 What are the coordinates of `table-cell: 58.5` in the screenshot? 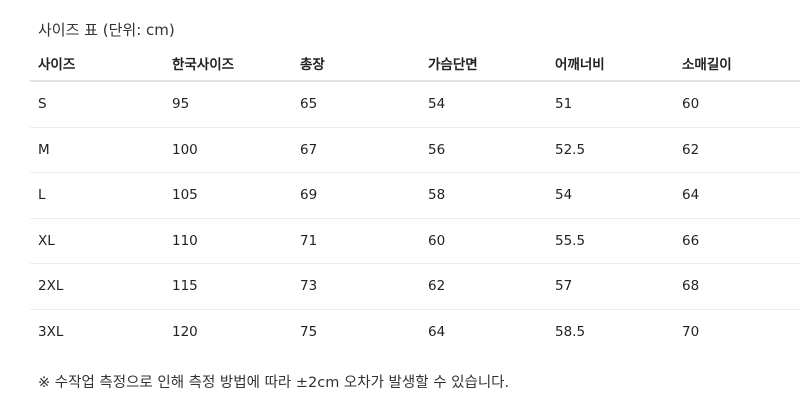 It's located at (570, 331).